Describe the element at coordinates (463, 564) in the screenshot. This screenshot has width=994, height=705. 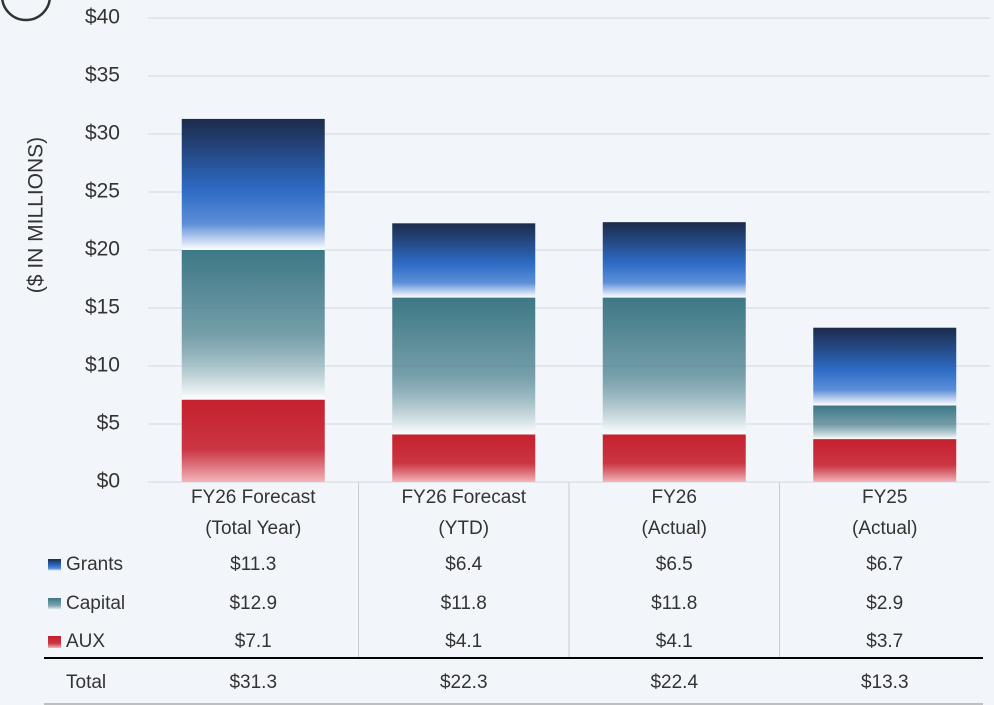
I see `table-cell: $6.4` at that location.